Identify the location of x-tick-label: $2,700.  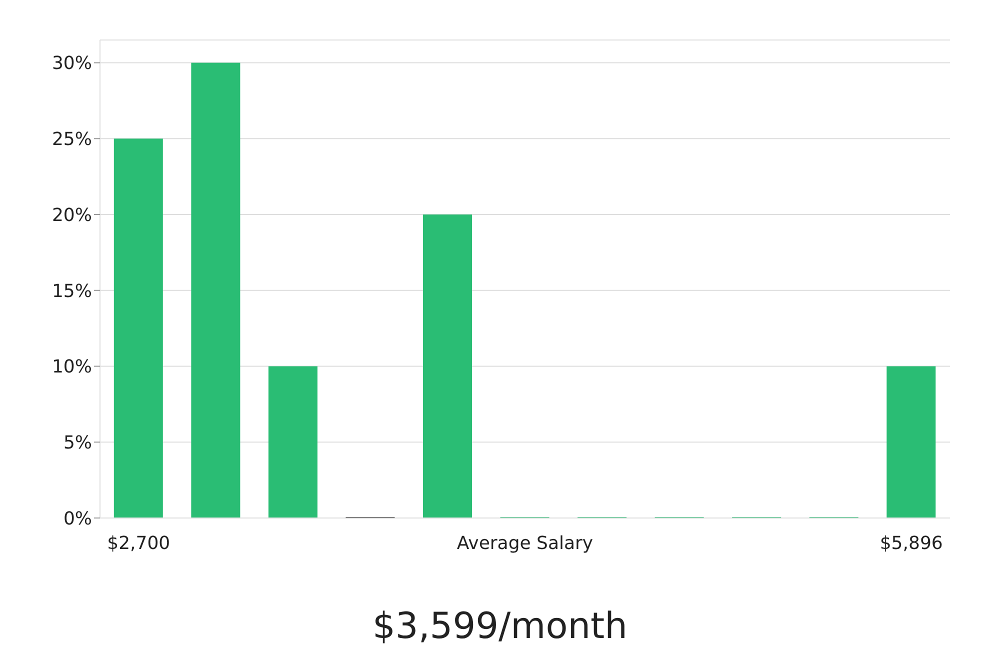
(138, 543).